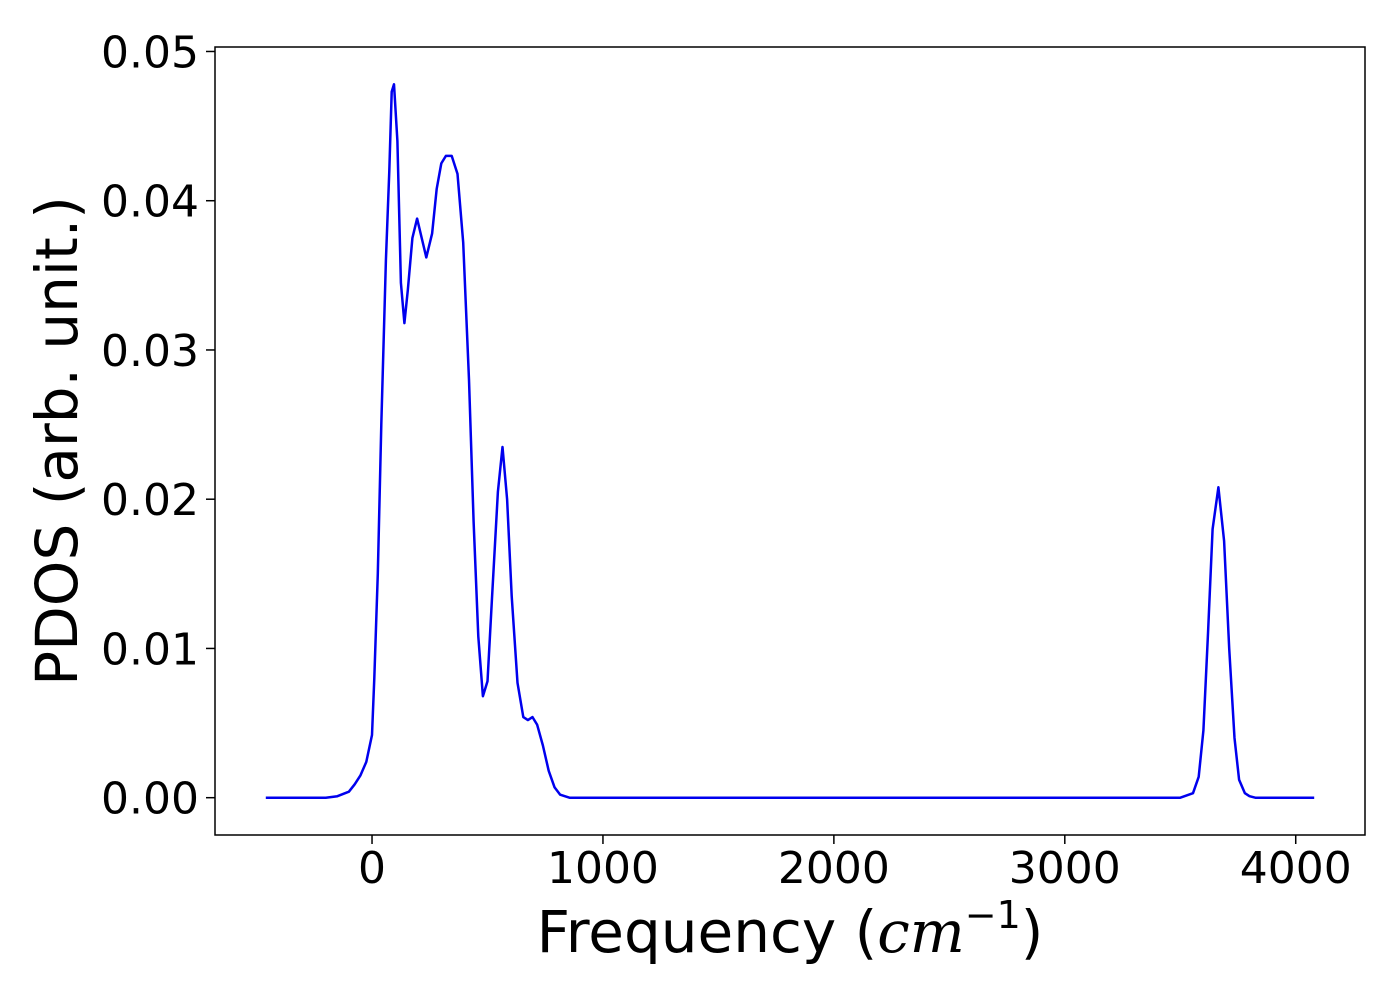 The height and width of the screenshot is (1000, 1400). Describe the element at coordinates (372, 868) in the screenshot. I see `x-tick-label: 0` at that location.